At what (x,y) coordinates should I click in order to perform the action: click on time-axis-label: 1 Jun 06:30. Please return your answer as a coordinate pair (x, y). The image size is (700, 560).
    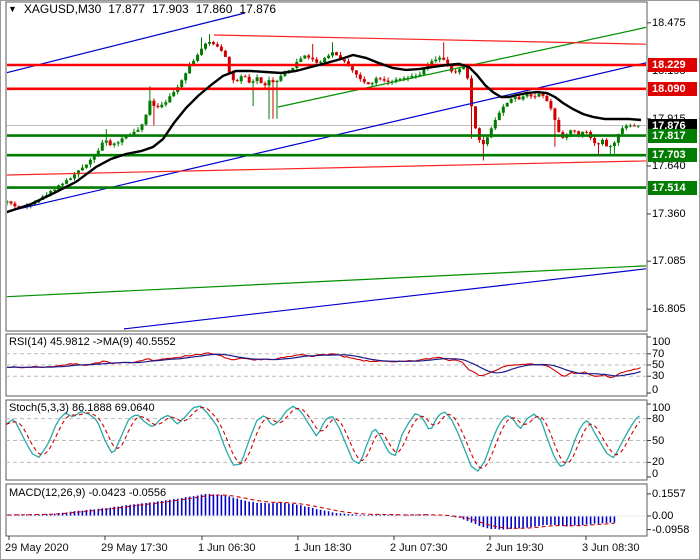
    Looking at the image, I should click on (227, 548).